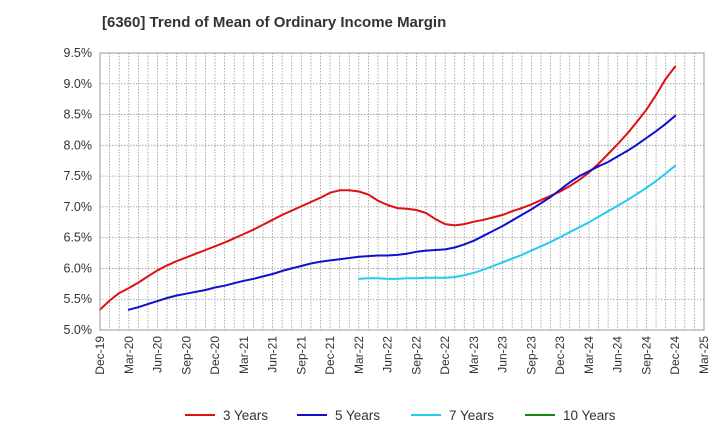 Image resolution: width=720 pixels, height=440 pixels. Describe the element at coordinates (78, 299) in the screenshot. I see `y-tick-label: 5.5%` at that location.